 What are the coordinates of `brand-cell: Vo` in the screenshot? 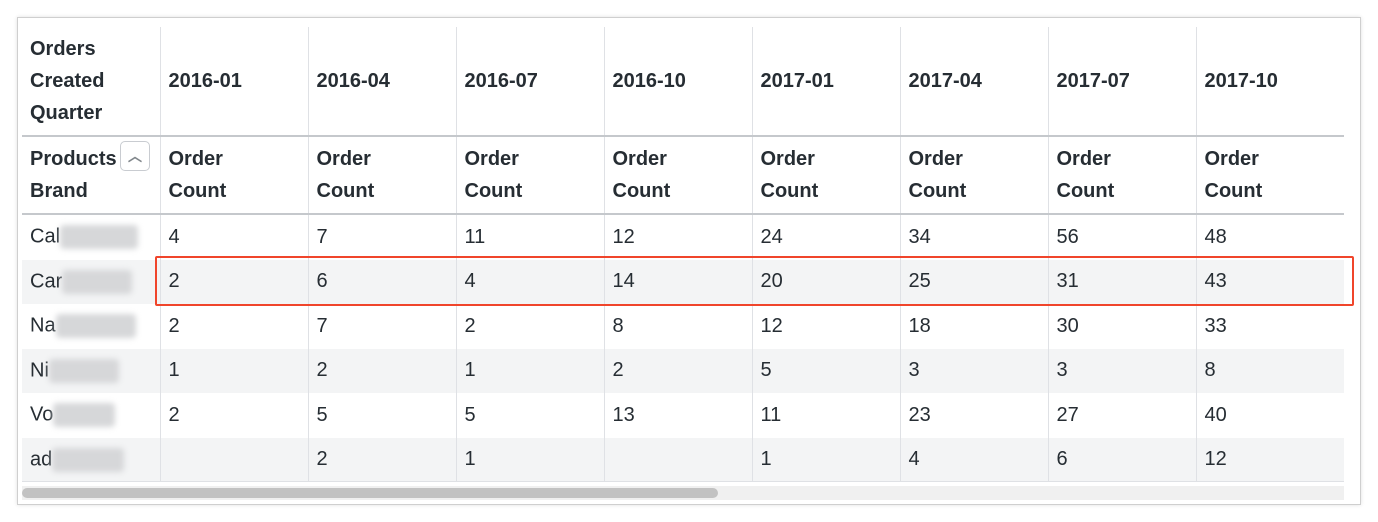 It's located at (91, 415).